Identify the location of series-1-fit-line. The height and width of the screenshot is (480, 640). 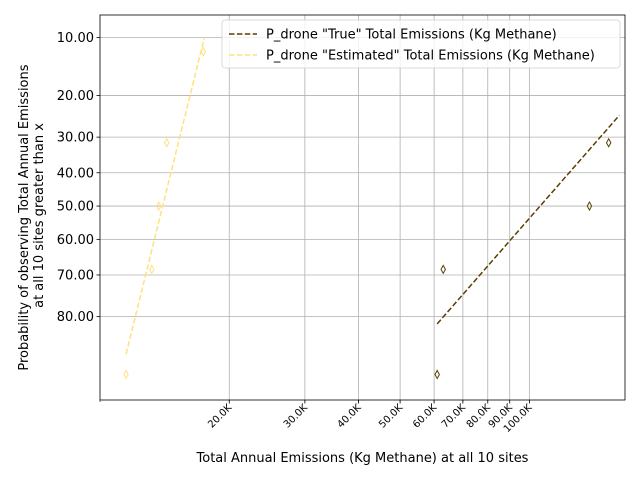
(165, 196).